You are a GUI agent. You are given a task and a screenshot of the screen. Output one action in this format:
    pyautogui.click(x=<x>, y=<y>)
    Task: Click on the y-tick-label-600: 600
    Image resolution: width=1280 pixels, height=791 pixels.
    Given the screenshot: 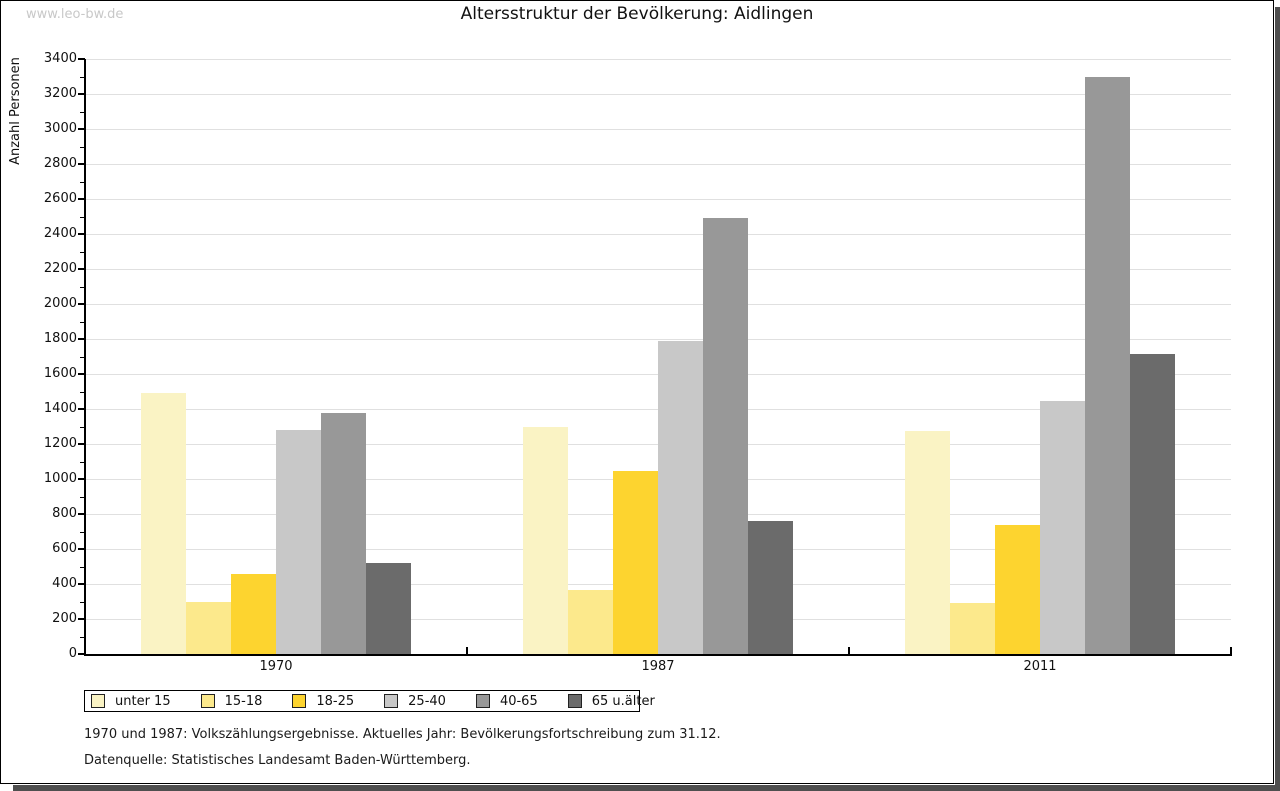 What is the action you would take?
    pyautogui.click(x=64, y=548)
    